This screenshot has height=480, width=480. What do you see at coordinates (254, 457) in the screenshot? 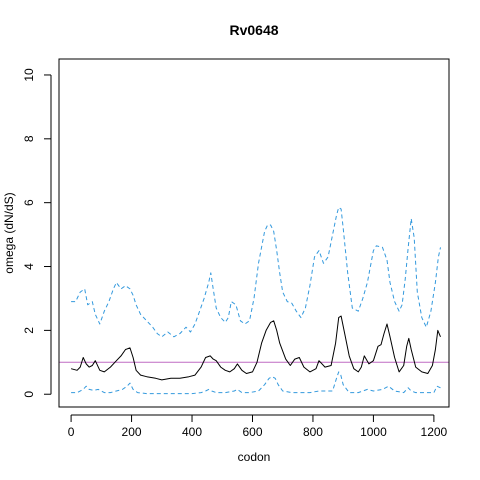
I see `x-axis-label: codon` at bounding box center [254, 457].